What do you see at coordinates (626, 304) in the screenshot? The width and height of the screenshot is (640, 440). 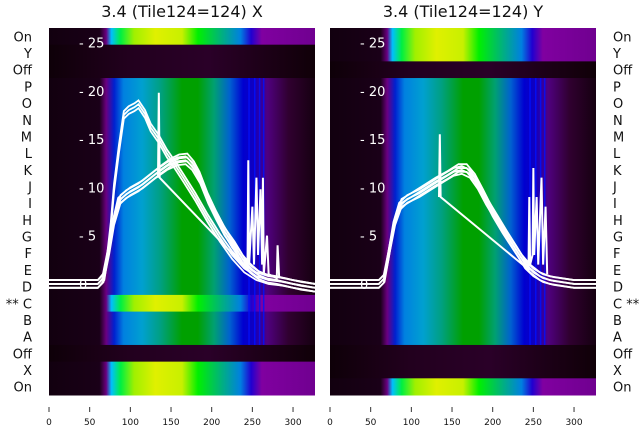 I see `row-label: C **` at bounding box center [626, 304].